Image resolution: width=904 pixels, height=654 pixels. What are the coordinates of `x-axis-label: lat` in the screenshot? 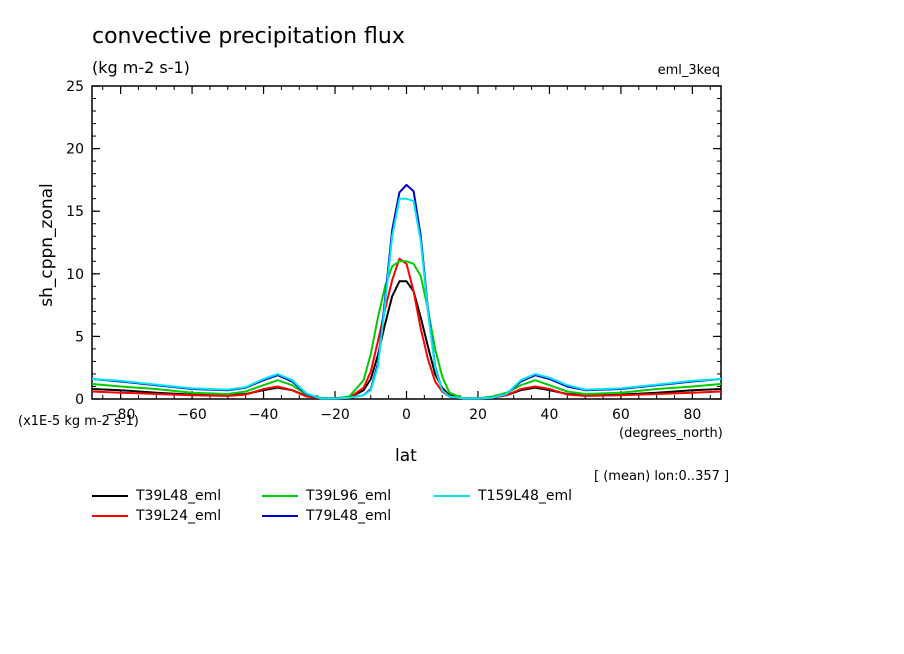 It's located at (406, 456).